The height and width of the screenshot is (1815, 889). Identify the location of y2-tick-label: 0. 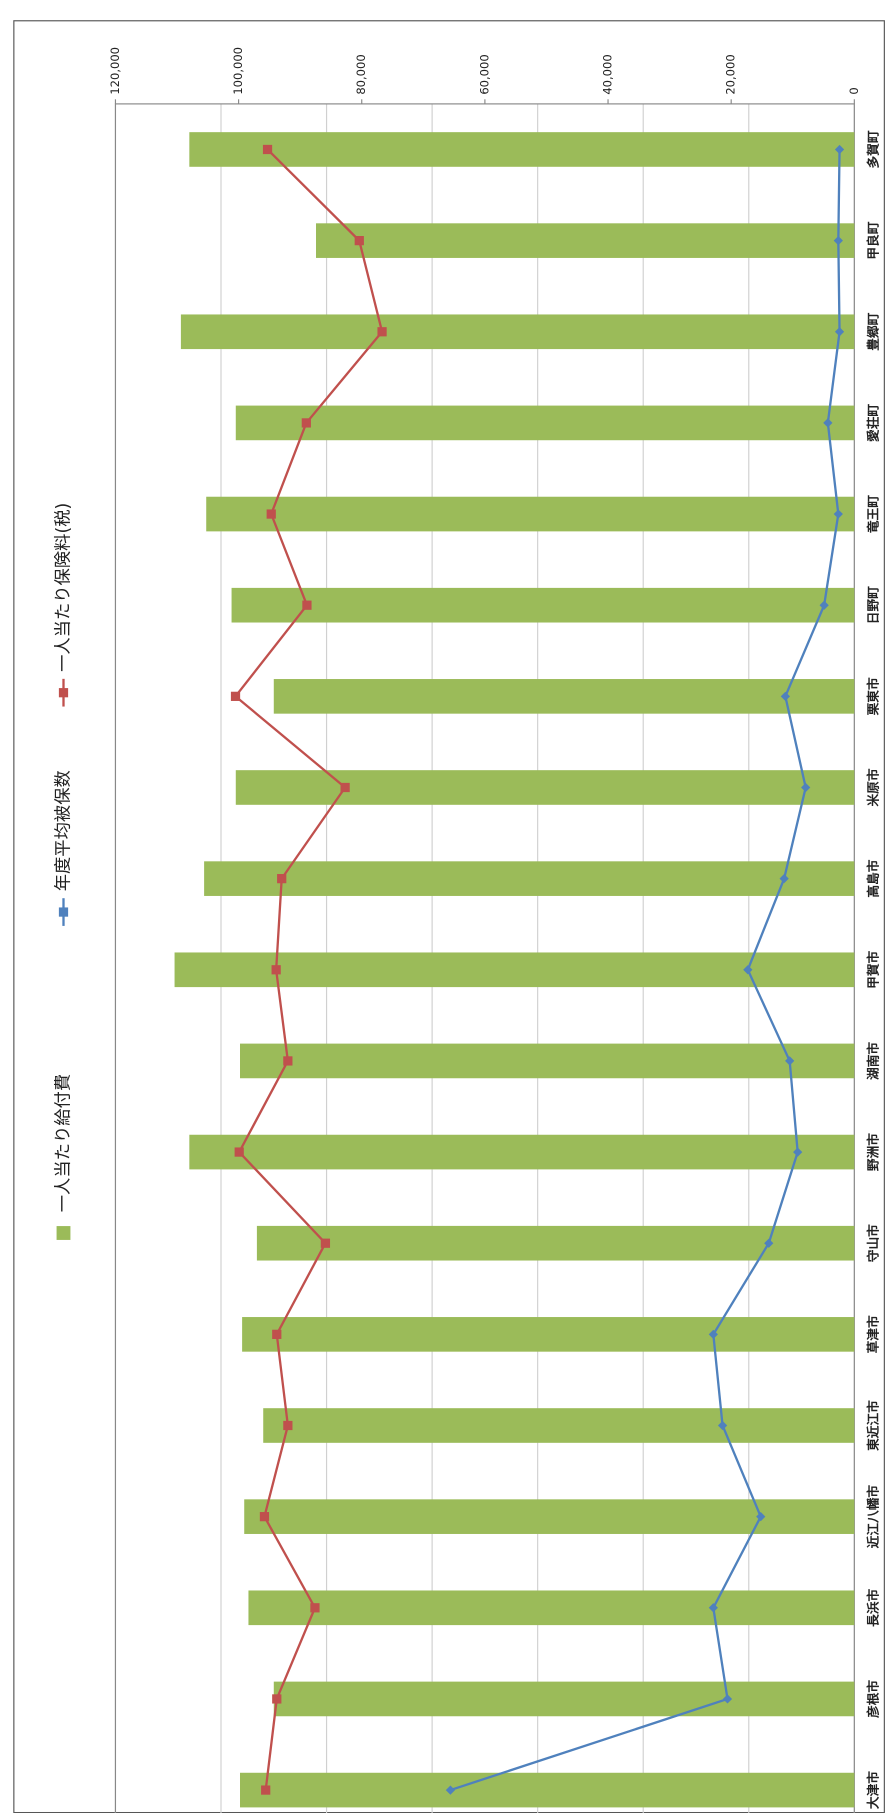
(854, 90).